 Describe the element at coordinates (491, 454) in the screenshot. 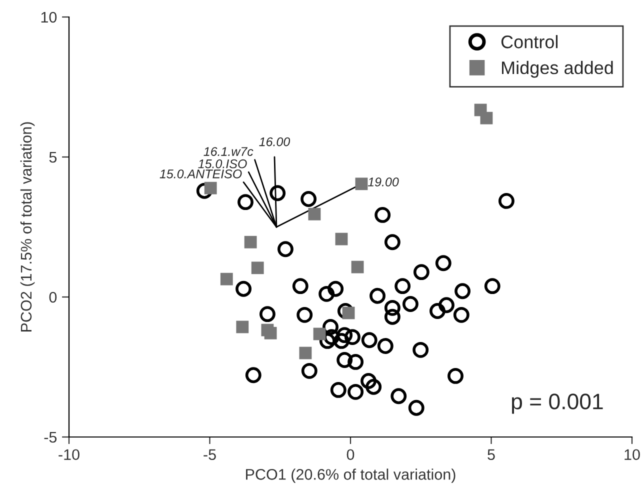

I see `x-tick-label: 5` at that location.